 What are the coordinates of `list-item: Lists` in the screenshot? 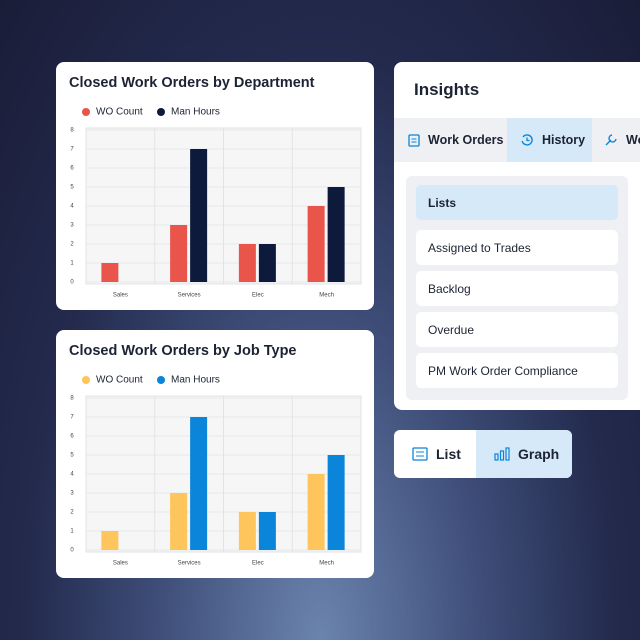 It's located at (517, 202).